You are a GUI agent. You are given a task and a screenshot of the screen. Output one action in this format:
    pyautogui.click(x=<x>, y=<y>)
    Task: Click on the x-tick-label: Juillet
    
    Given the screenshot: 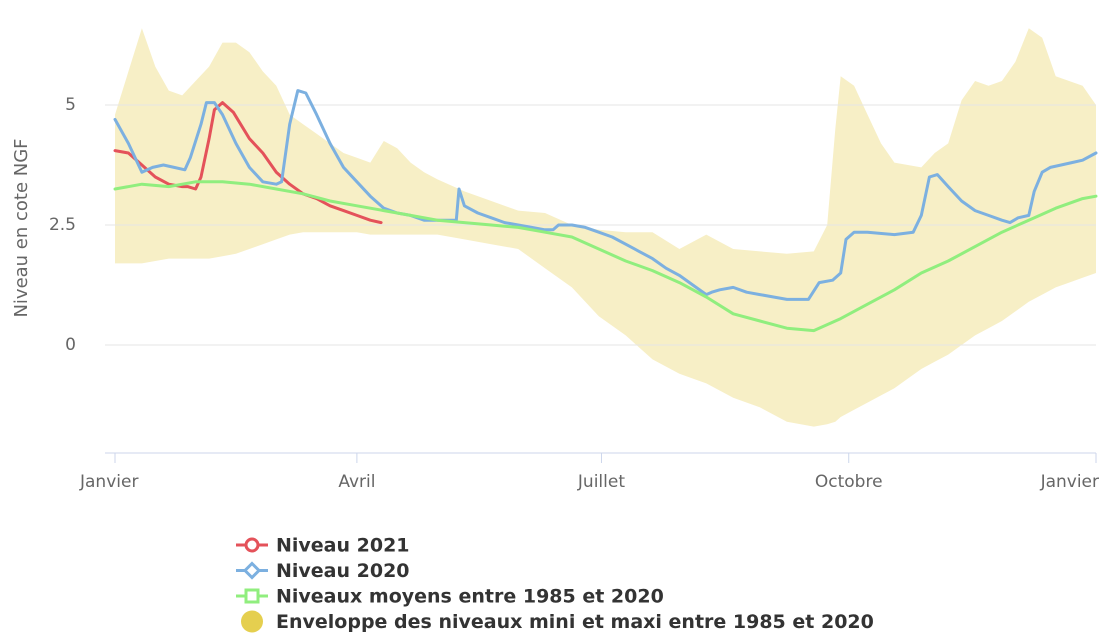 What is the action you would take?
    pyautogui.click(x=601, y=482)
    